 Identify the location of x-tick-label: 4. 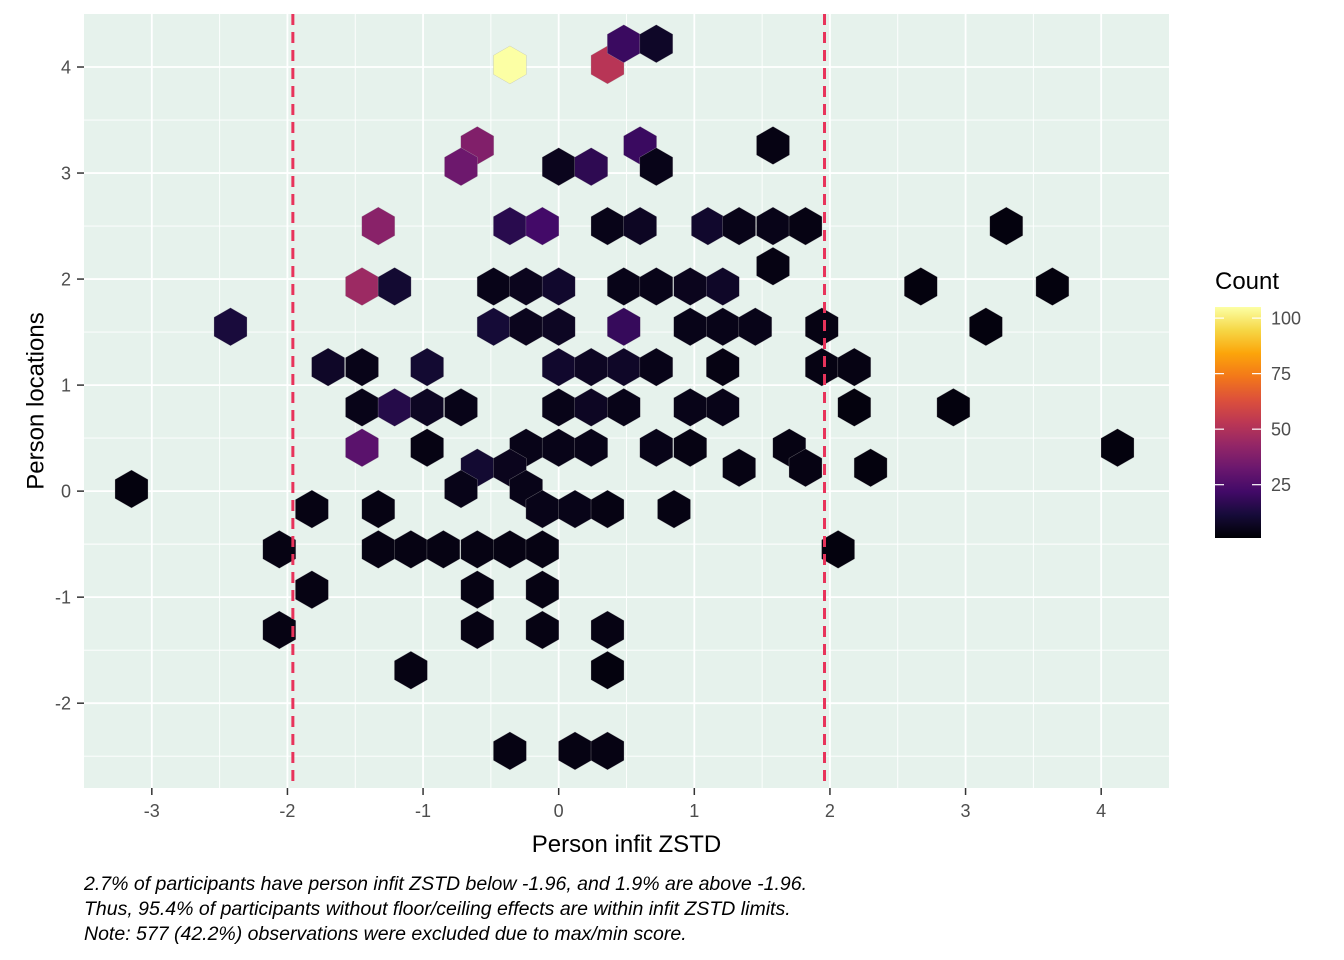
(1101, 811).